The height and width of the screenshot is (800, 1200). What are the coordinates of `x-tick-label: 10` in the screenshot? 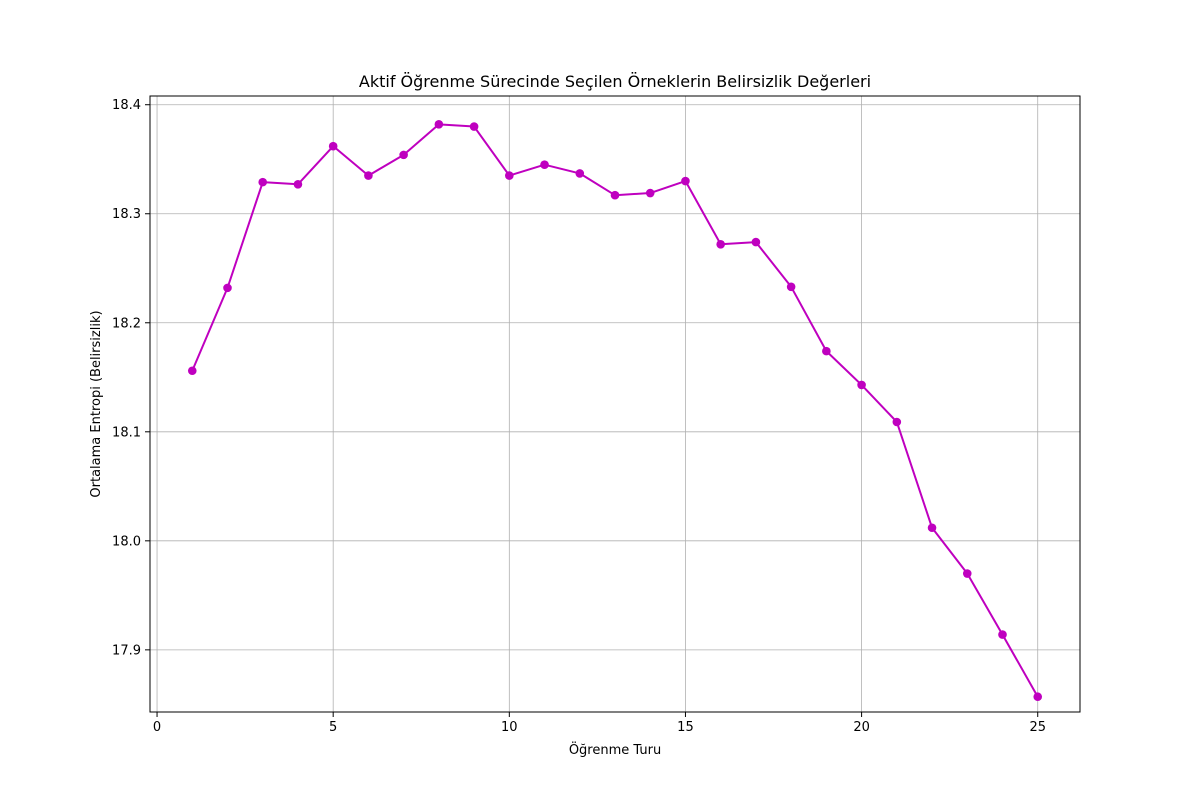 It's located at (509, 727).